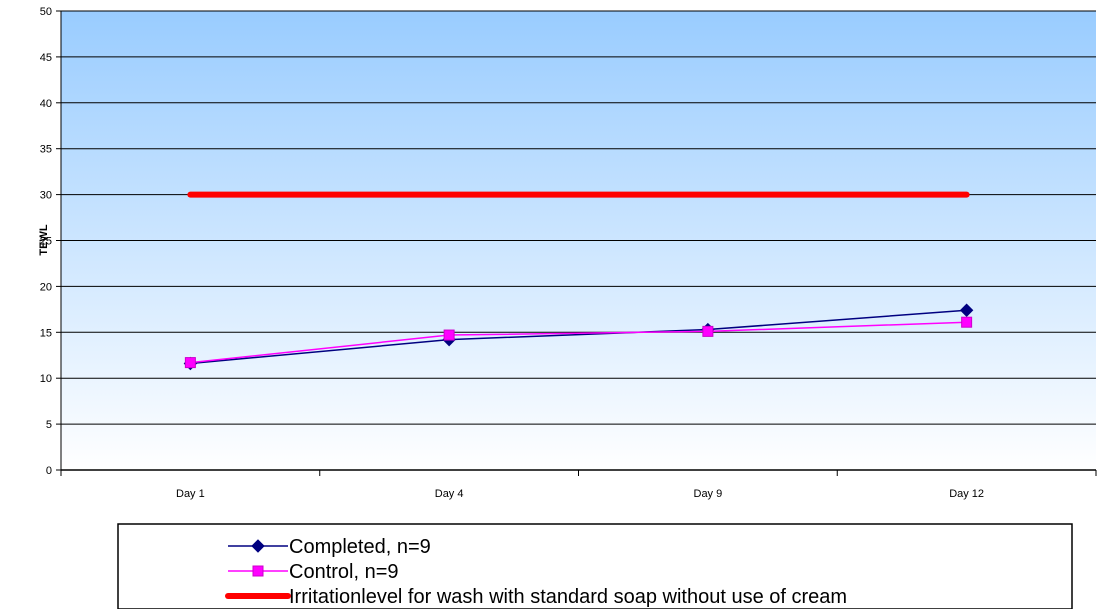 The image size is (1099, 609). What do you see at coordinates (578, 484) in the screenshot?
I see `x-axis: Day 1 Day 4 Day 9 Day 12` at bounding box center [578, 484].